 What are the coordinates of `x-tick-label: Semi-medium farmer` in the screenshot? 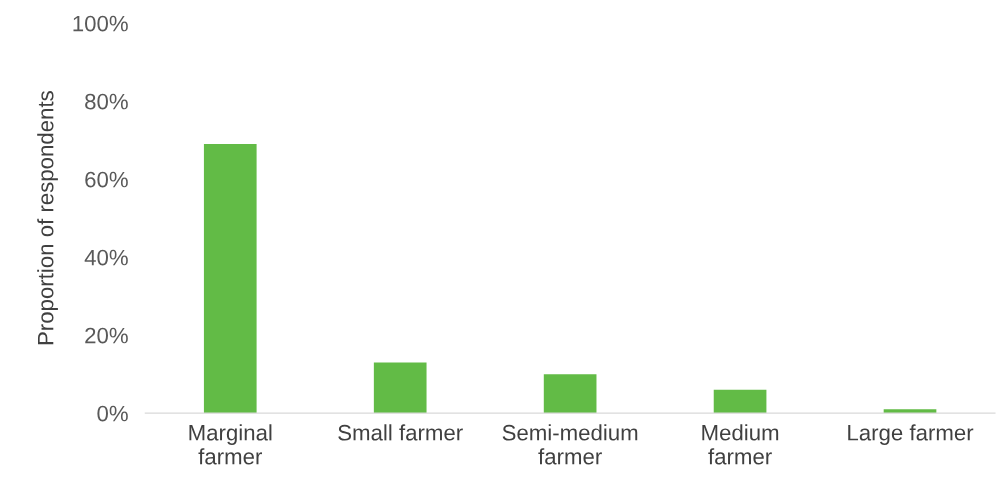 It's located at (570, 444).